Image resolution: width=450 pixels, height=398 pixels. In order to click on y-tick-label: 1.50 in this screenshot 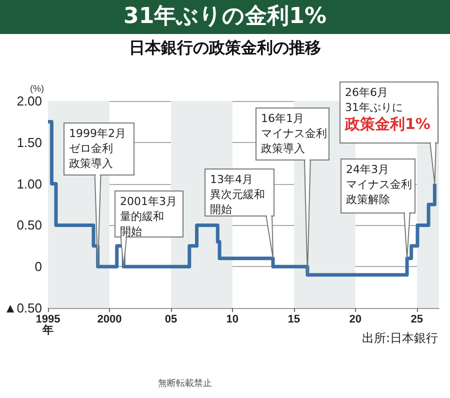, I will do `click(29, 142)`.